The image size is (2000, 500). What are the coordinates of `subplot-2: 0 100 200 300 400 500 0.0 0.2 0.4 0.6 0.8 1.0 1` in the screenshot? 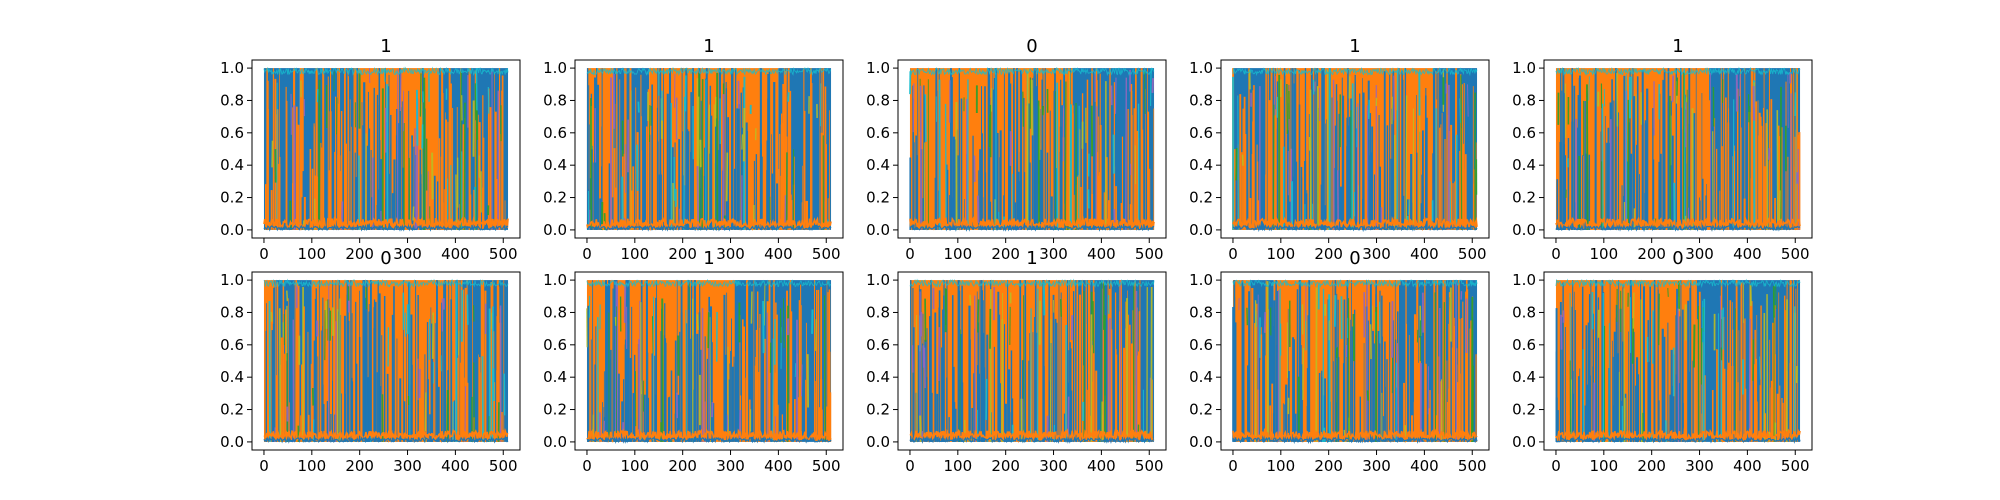 It's located at (693, 149).